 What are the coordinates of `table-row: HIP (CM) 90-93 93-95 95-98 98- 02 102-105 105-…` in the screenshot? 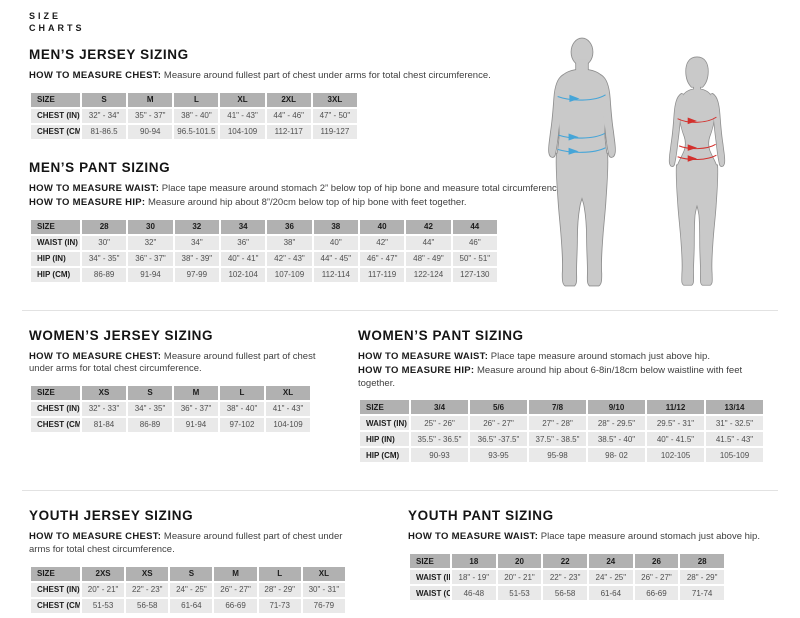 It's located at (561, 455).